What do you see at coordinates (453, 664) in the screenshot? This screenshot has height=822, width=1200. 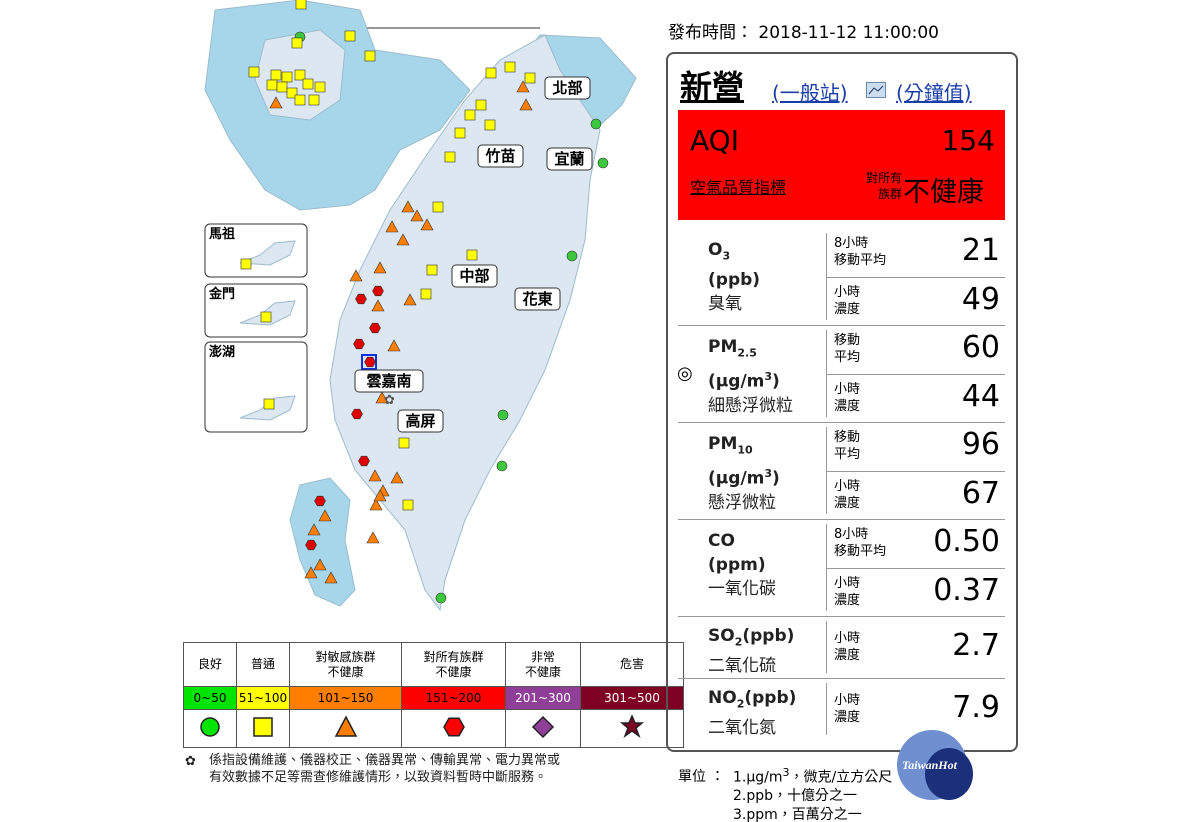 I see `legend-header: 對所有族群 不健康` at bounding box center [453, 664].